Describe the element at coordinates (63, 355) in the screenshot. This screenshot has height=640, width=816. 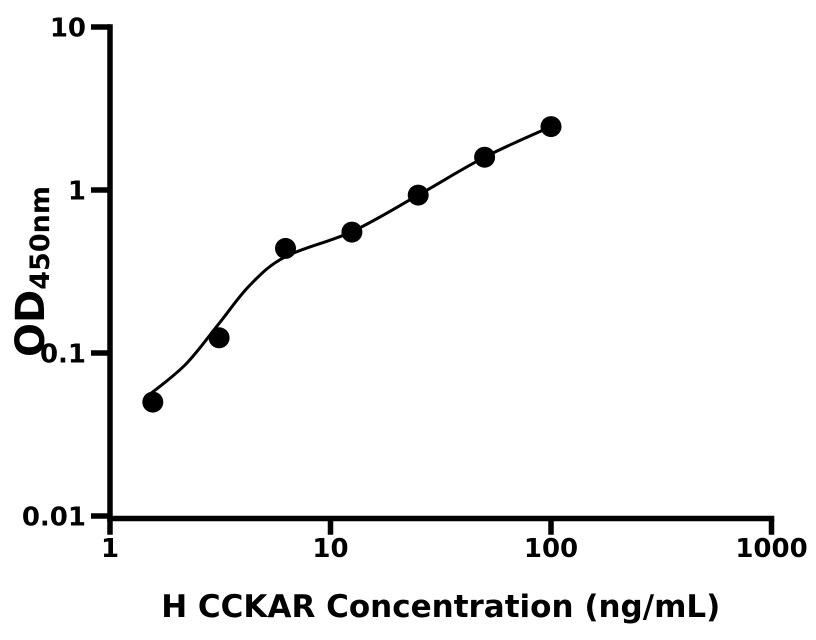
I see `y-tick-label: 0.1` at that location.